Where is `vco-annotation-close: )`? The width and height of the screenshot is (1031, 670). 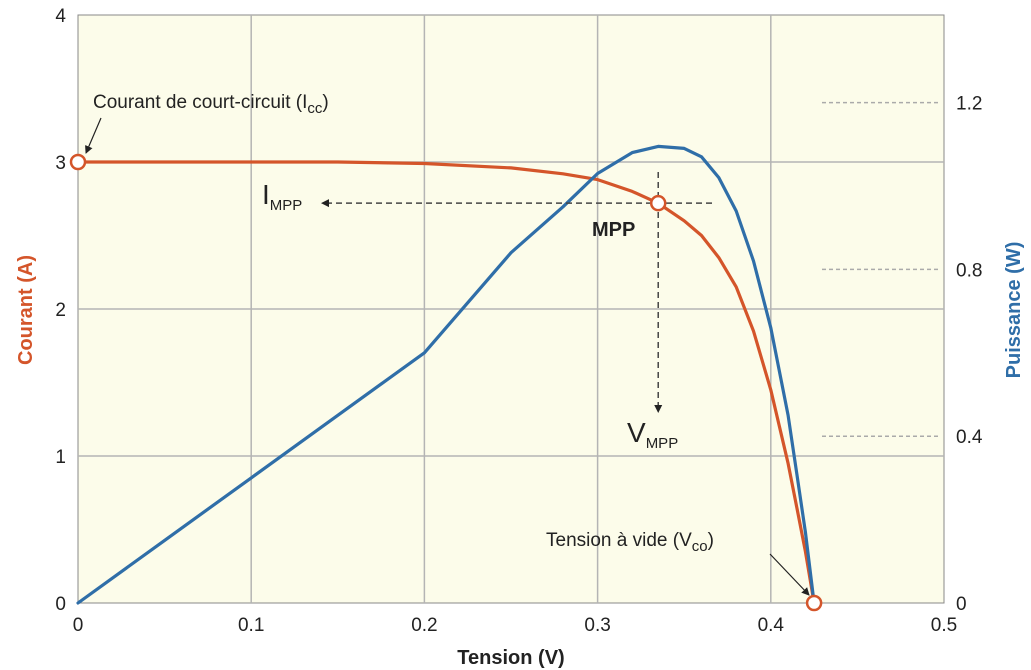 vco-annotation-close: ) is located at coordinates (711, 540).